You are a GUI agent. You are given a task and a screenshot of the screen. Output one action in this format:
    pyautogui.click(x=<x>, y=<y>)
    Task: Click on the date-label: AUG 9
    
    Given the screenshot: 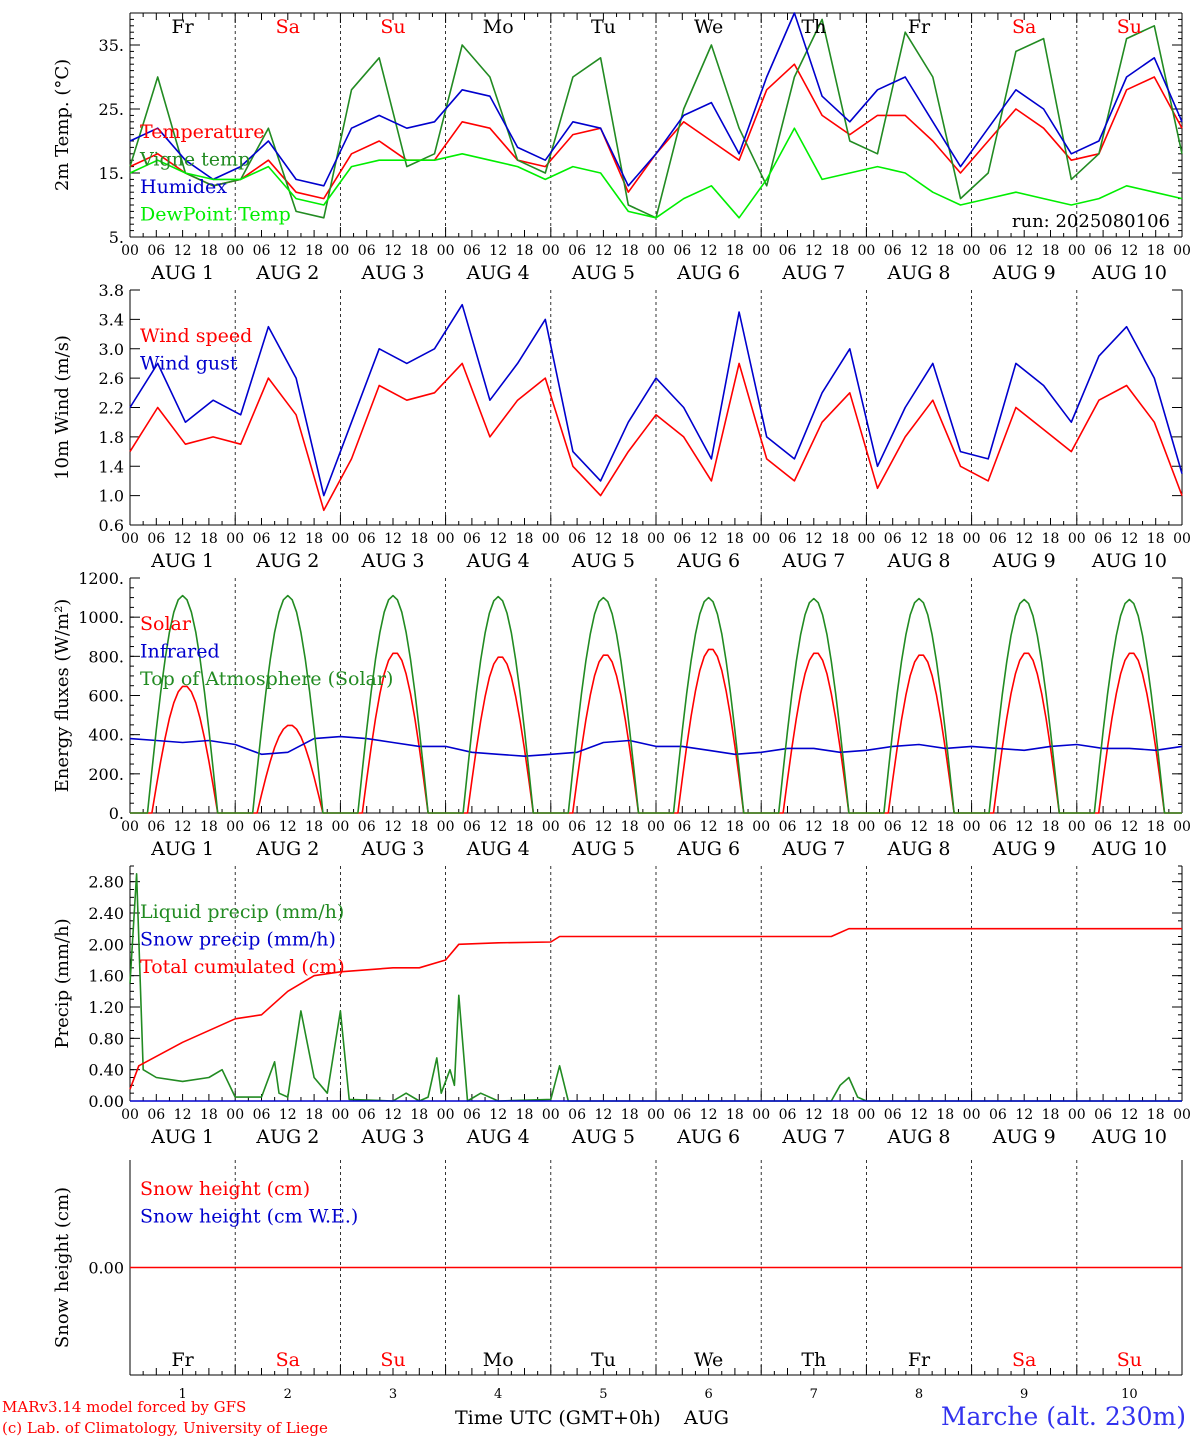 What is the action you would take?
    pyautogui.click(x=1024, y=561)
    